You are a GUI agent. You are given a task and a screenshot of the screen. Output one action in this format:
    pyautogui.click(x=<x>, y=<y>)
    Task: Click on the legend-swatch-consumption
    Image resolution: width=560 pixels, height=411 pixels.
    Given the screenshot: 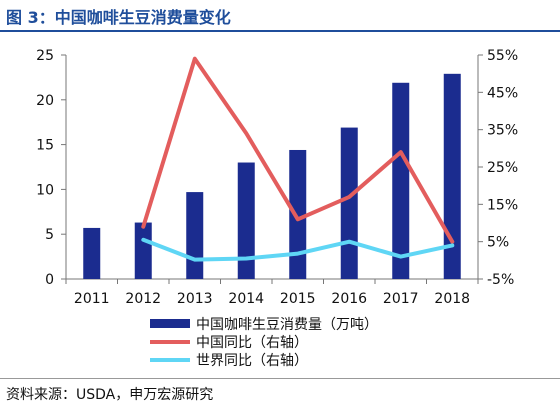 What is the action you would take?
    pyautogui.click(x=170, y=323)
    